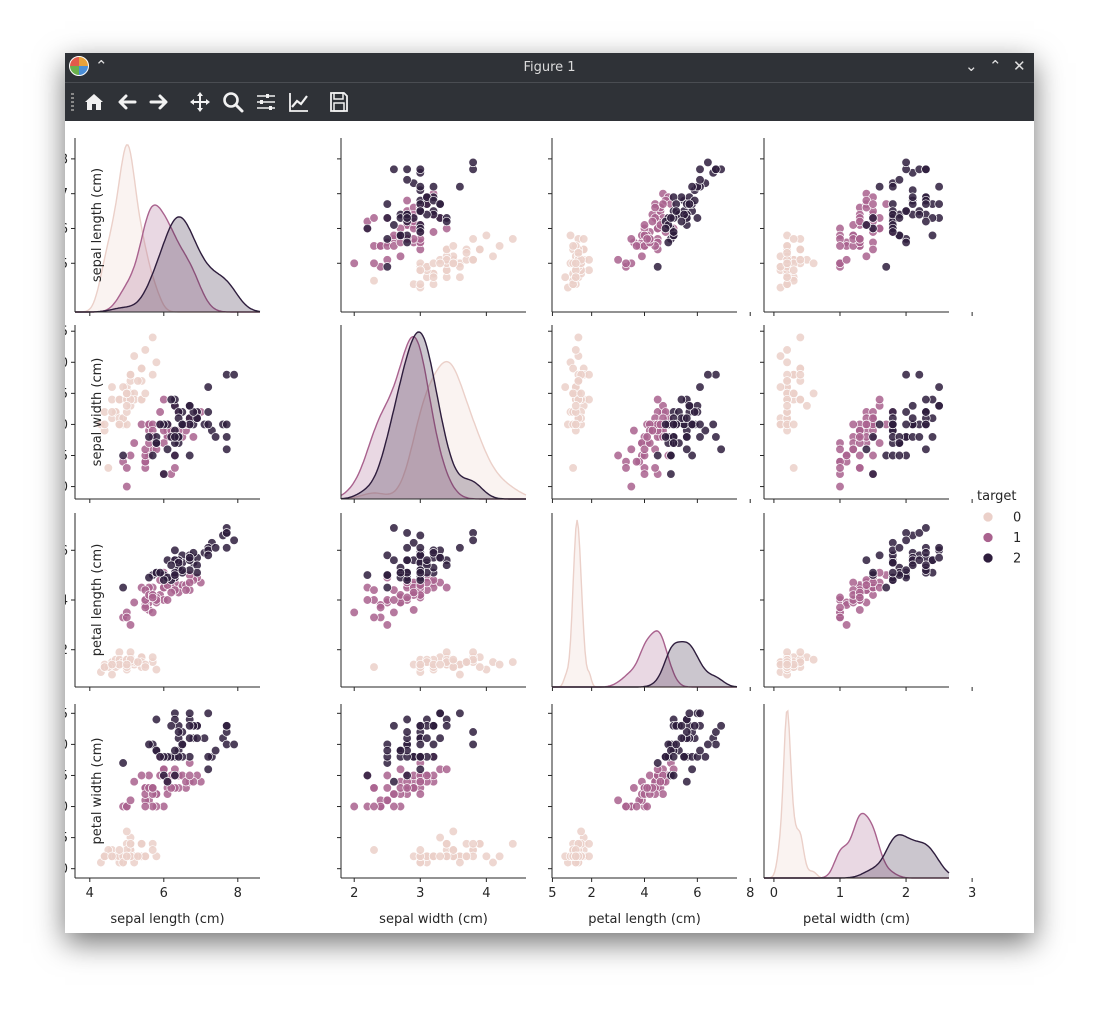  What do you see at coordinates (995, 66) in the screenshot?
I see `maximize-icon: ⌃` at bounding box center [995, 66].